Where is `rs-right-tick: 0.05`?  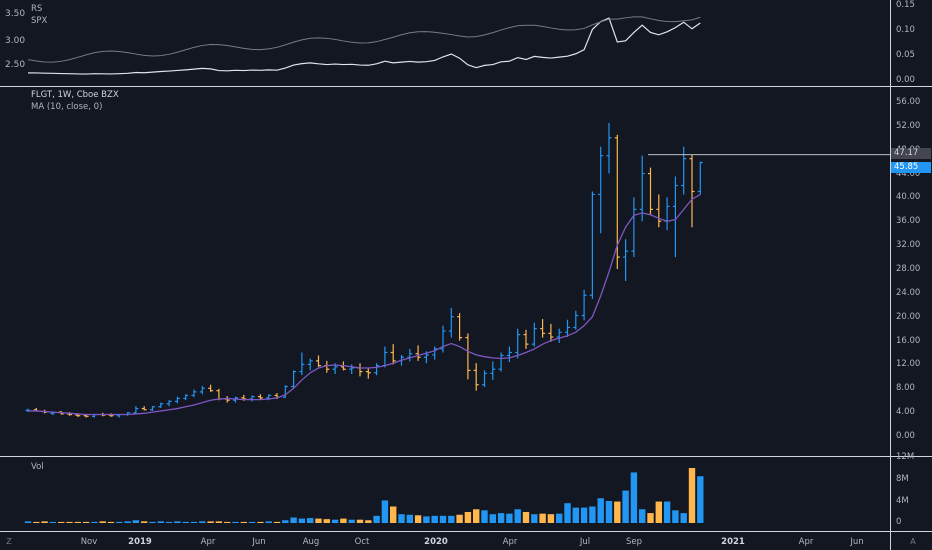
rs-right-tick: 0.05 is located at coordinates (905, 55).